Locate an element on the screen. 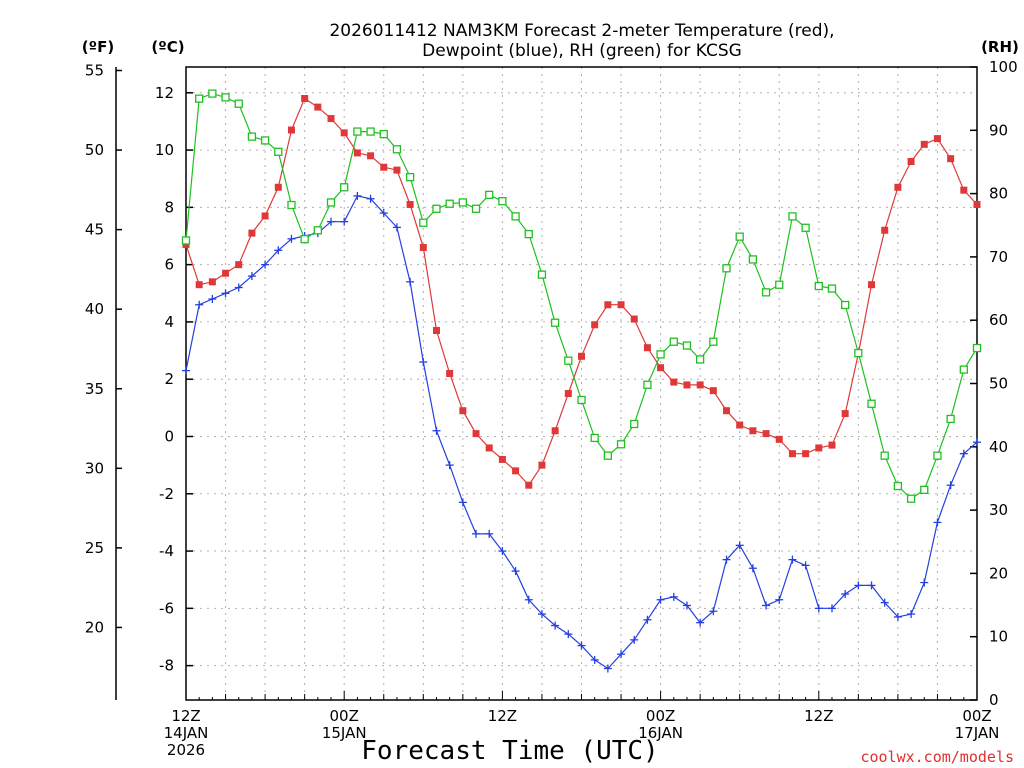 Image resolution: width=1024 pixels, height=768 pixels. fahrenheit-tick-label: 25 is located at coordinates (94, 548).